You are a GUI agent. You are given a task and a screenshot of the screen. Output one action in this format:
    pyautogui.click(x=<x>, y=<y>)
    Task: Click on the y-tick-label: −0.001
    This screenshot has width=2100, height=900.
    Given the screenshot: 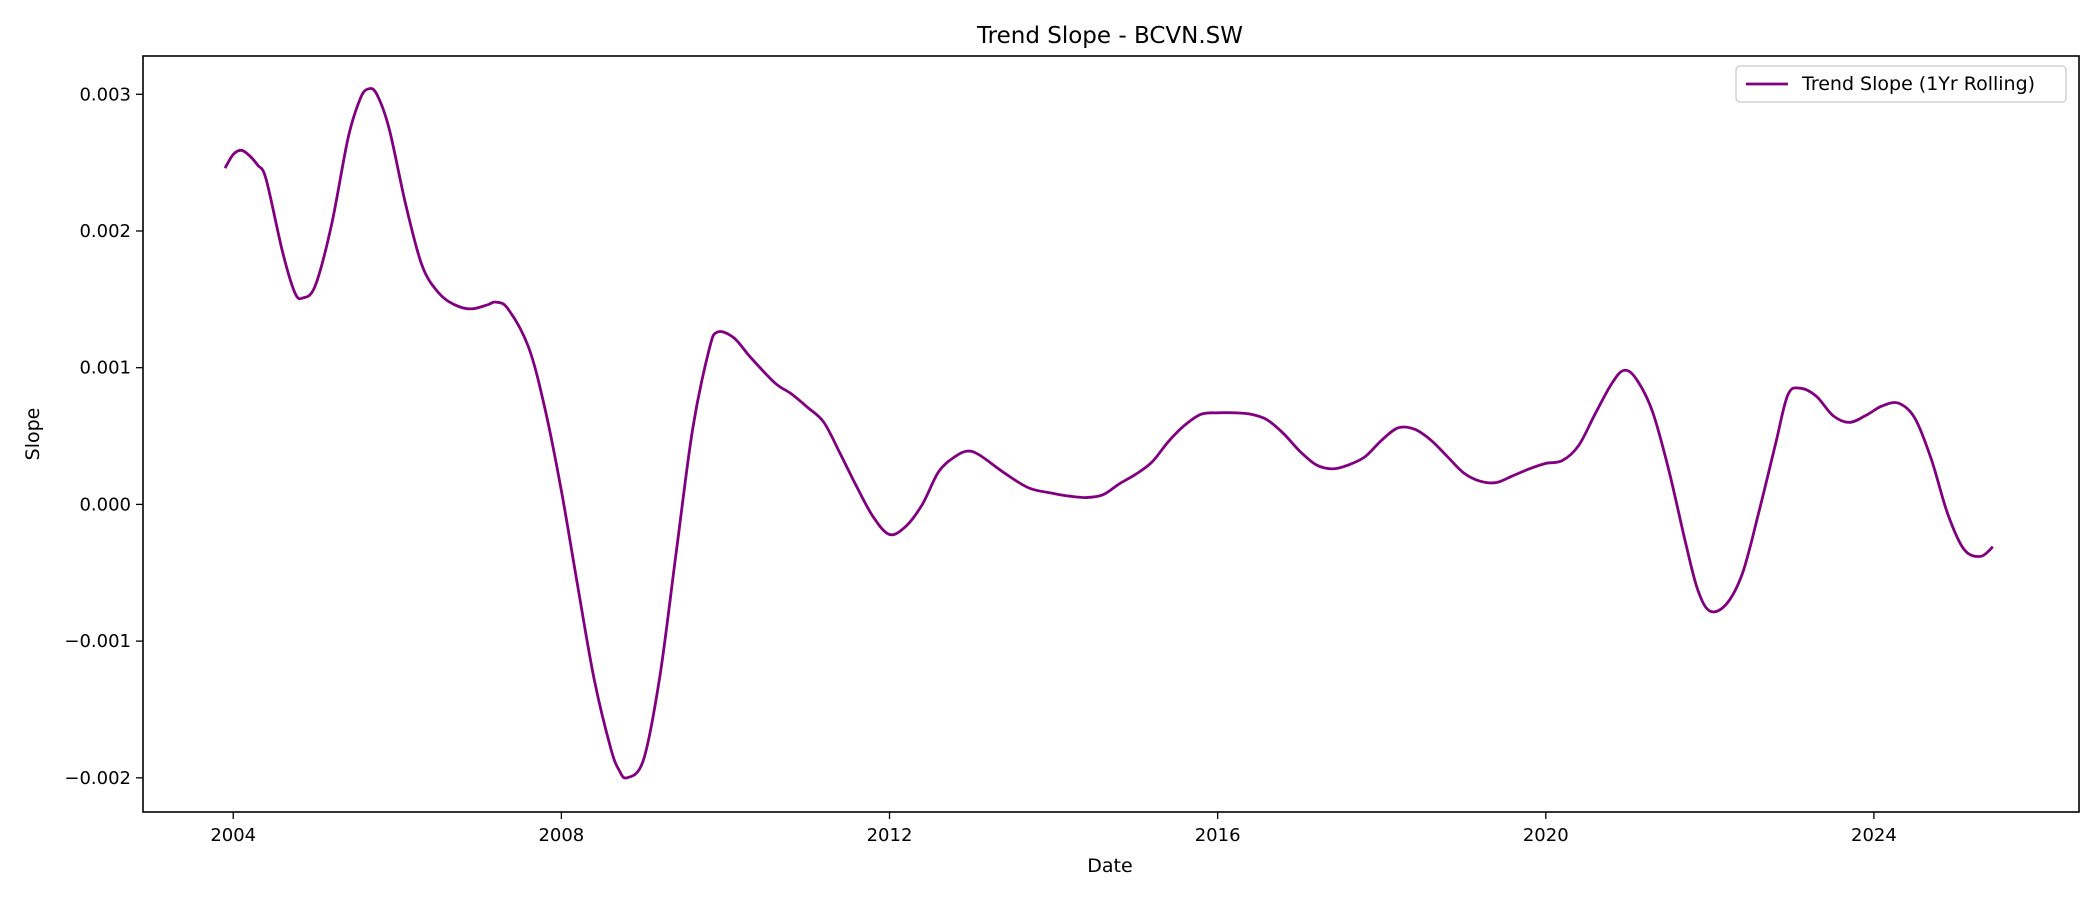 What is the action you would take?
    pyautogui.click(x=97, y=641)
    